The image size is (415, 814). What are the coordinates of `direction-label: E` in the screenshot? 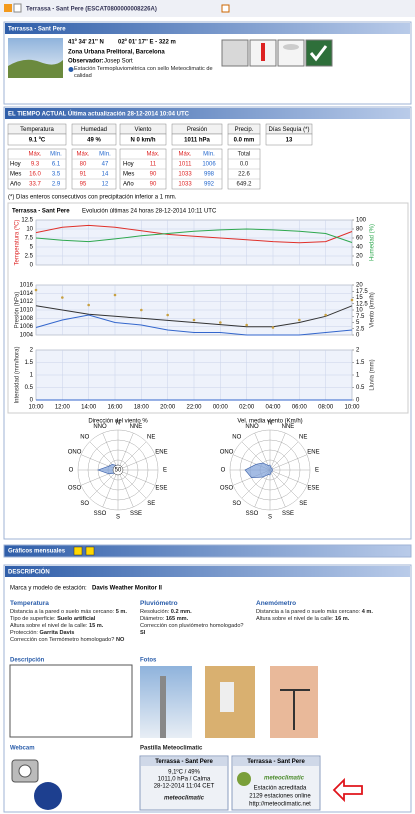 It's located at (165, 471).